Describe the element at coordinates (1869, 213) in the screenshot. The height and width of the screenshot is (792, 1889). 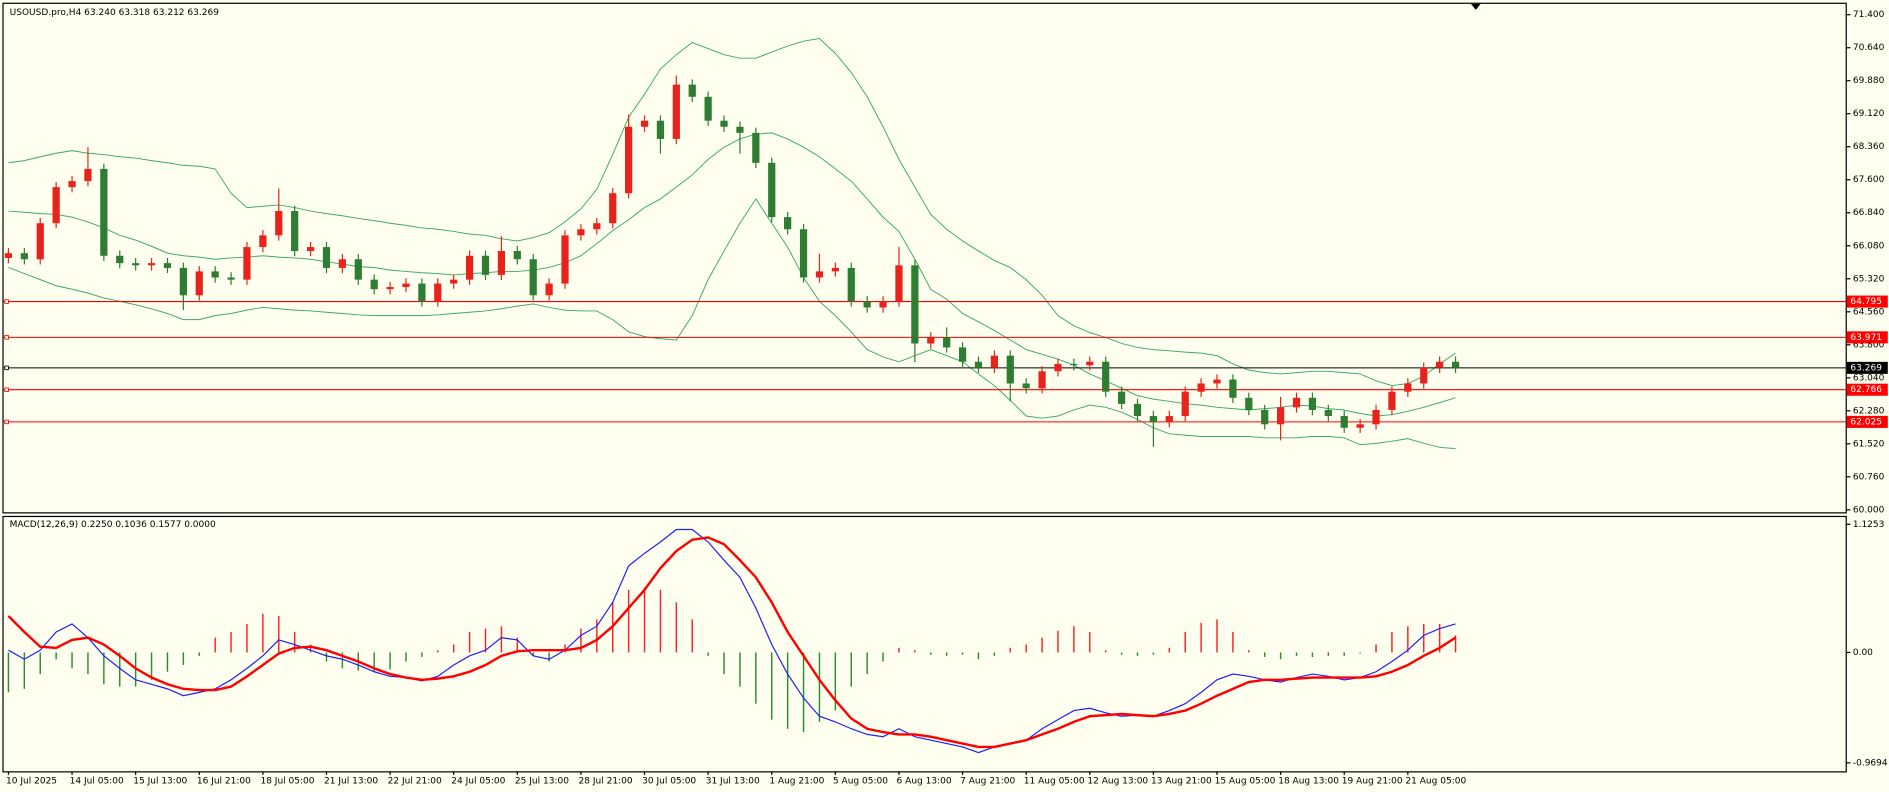
I see `y-tick-label: 66.840` at that location.